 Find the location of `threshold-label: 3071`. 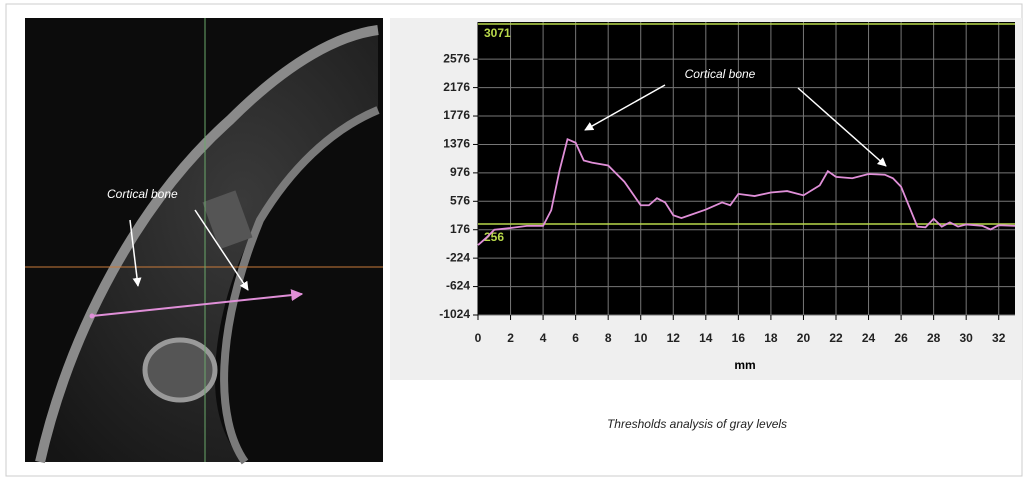

threshold-label: 3071 is located at coordinates (497, 33).